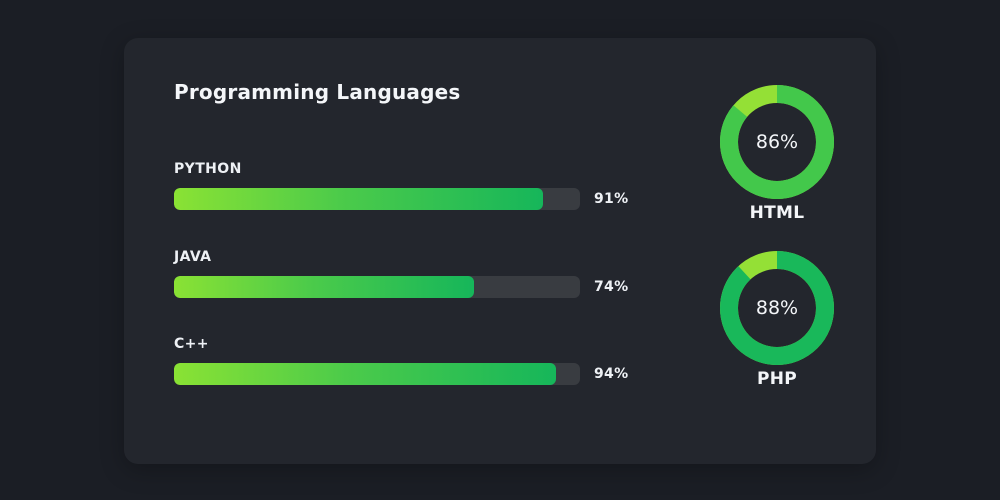  I want to click on skill-python: PYTHON 91%, so click(414, 191).